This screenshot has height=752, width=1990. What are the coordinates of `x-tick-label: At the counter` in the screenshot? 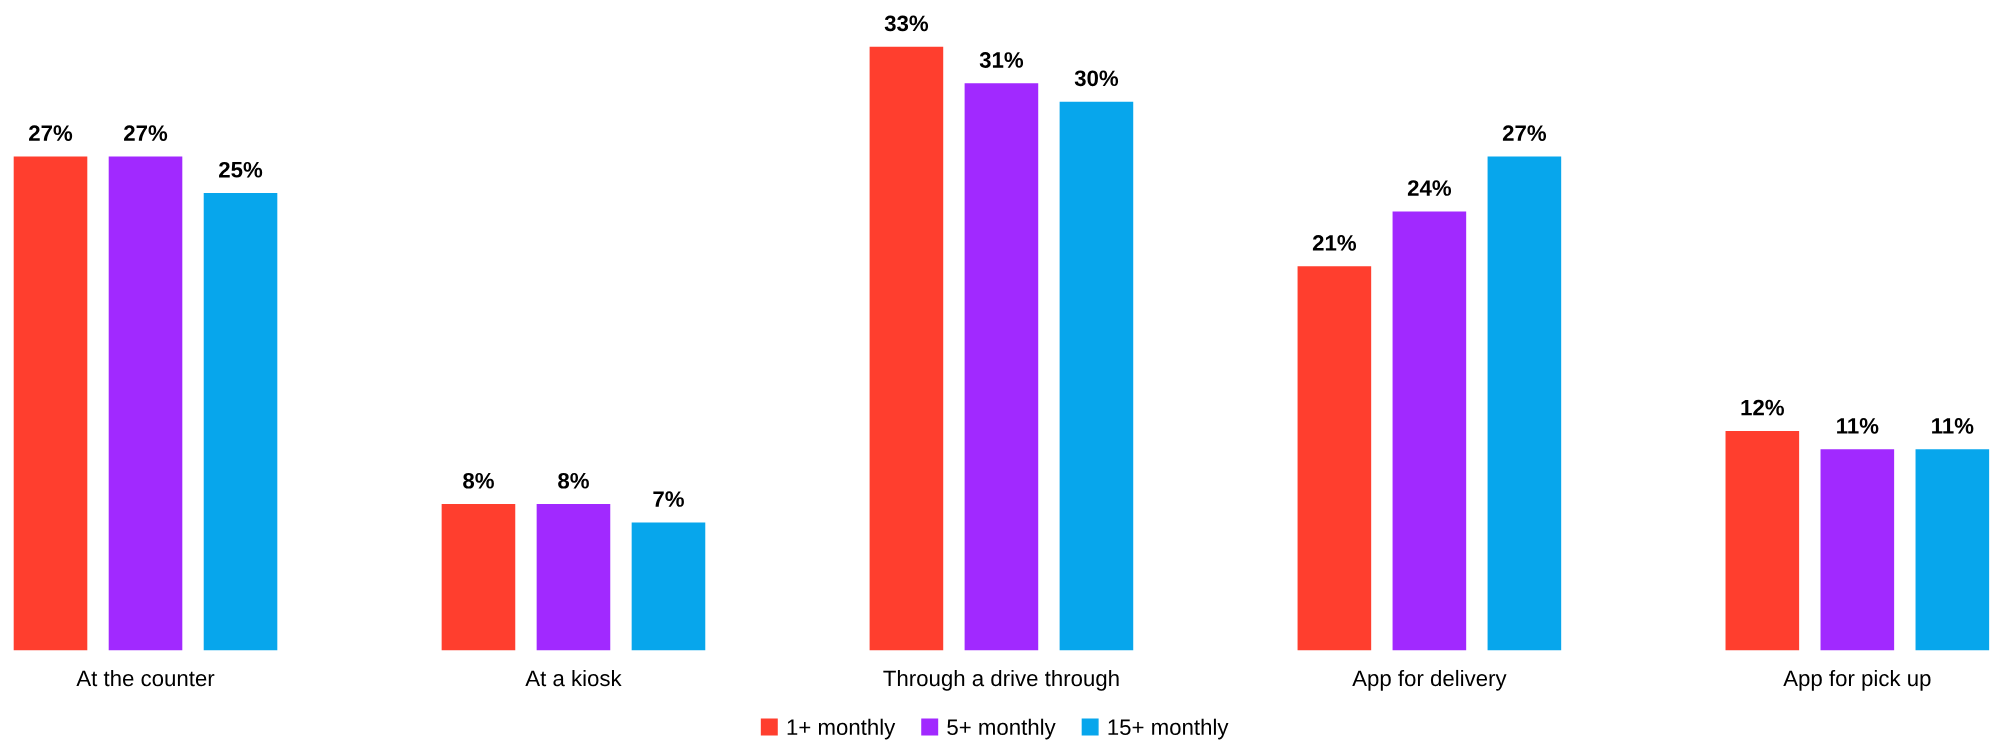 It's located at (145, 678).